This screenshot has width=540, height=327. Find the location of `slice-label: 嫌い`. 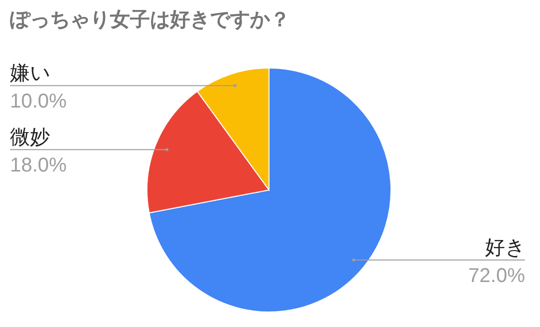

slice-label: 嫌い is located at coordinates (30, 73).